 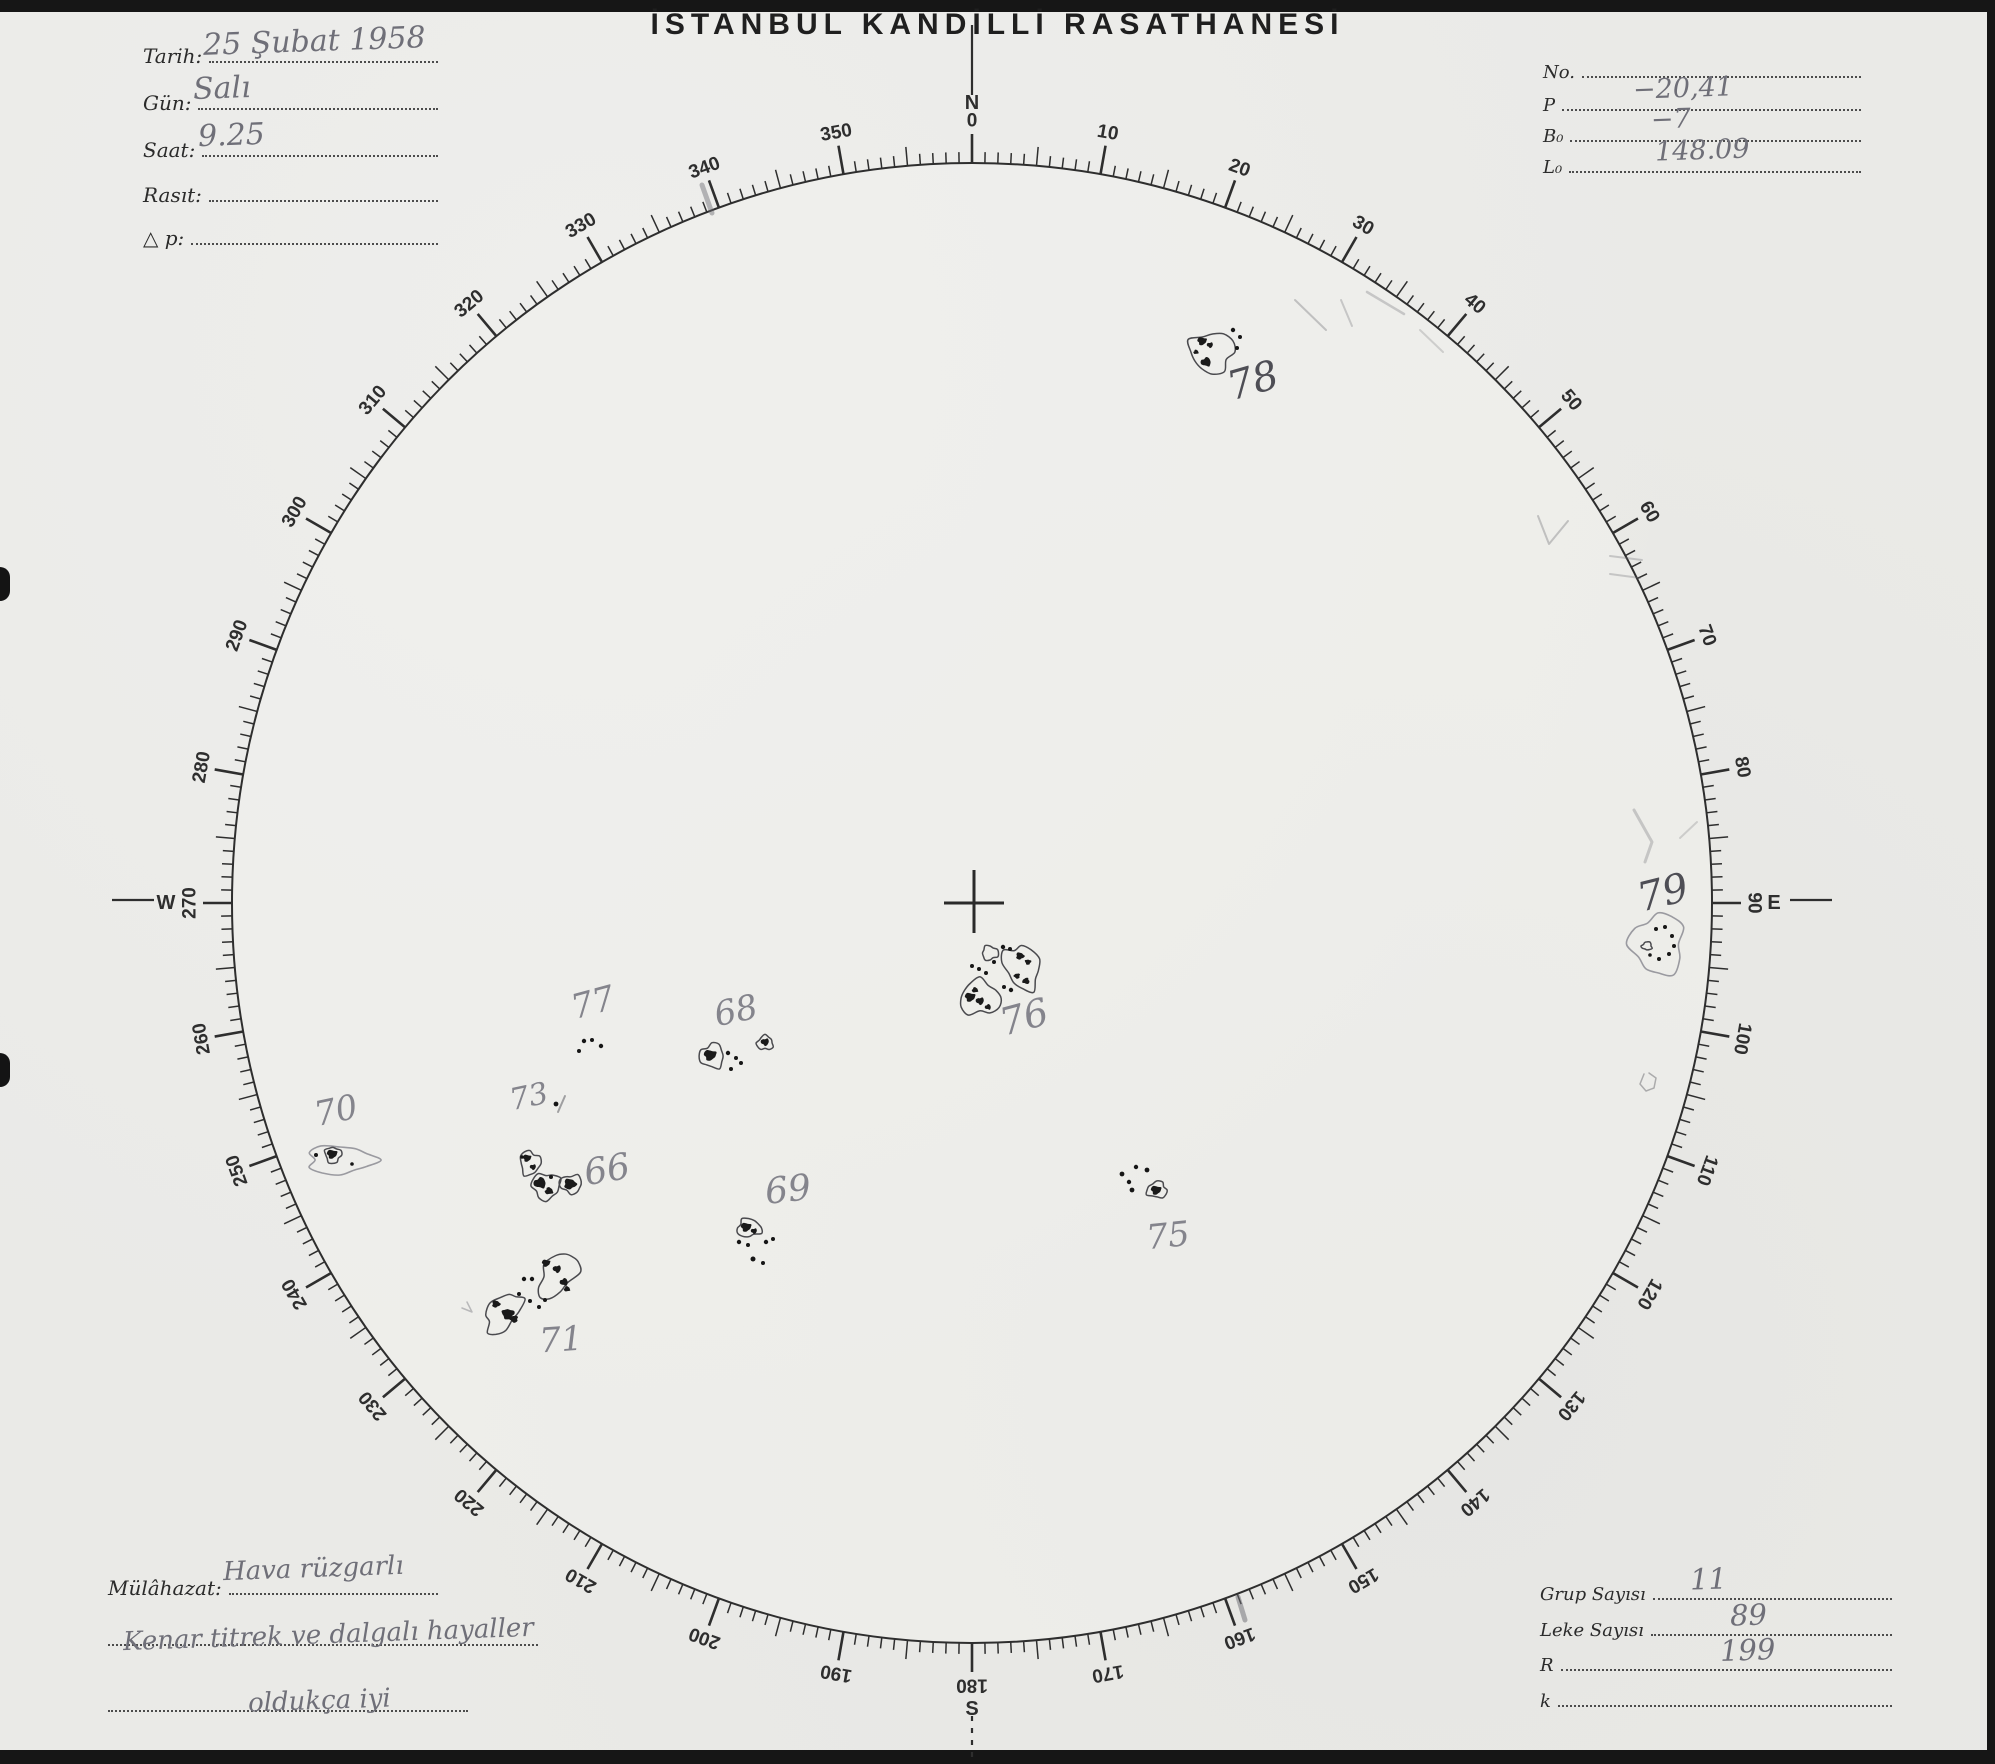 What do you see at coordinates (295, 1294) in the screenshot?
I see `degree-label: 240` at bounding box center [295, 1294].